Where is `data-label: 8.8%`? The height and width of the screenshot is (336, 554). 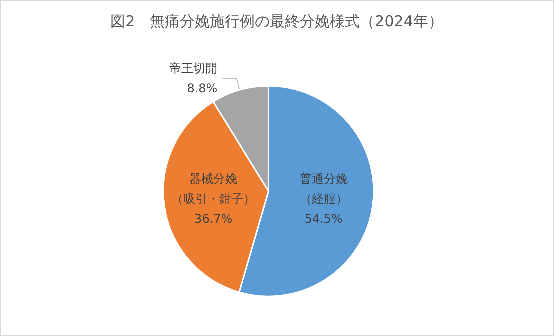 data-label: 8.8% is located at coordinates (202, 89).